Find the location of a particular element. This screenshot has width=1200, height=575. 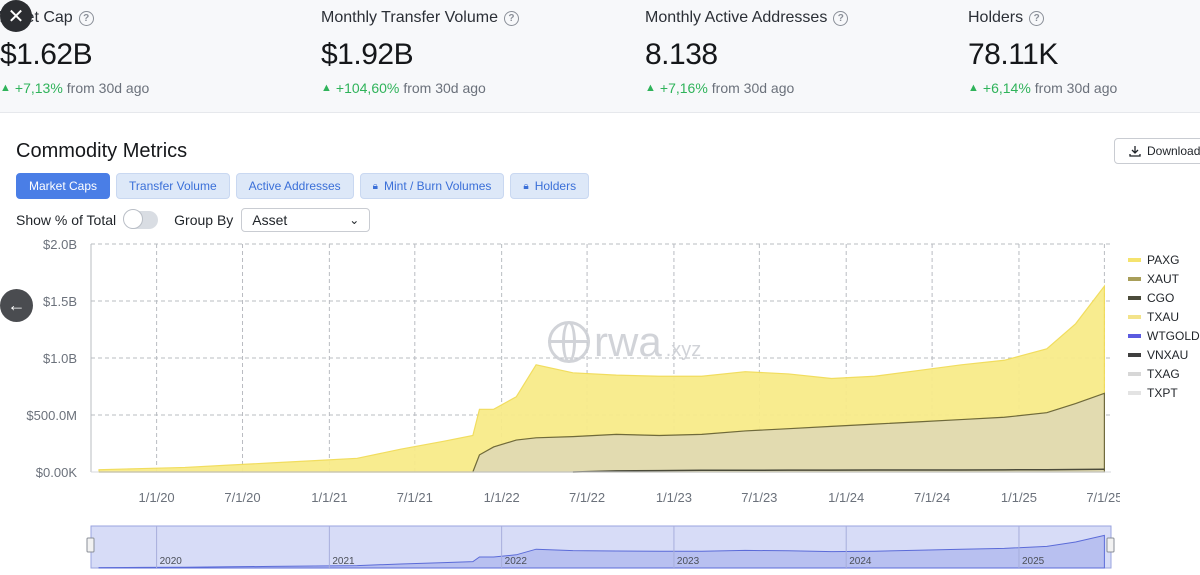

stat-title: Monthly Transfer Volume is located at coordinates (409, 17).